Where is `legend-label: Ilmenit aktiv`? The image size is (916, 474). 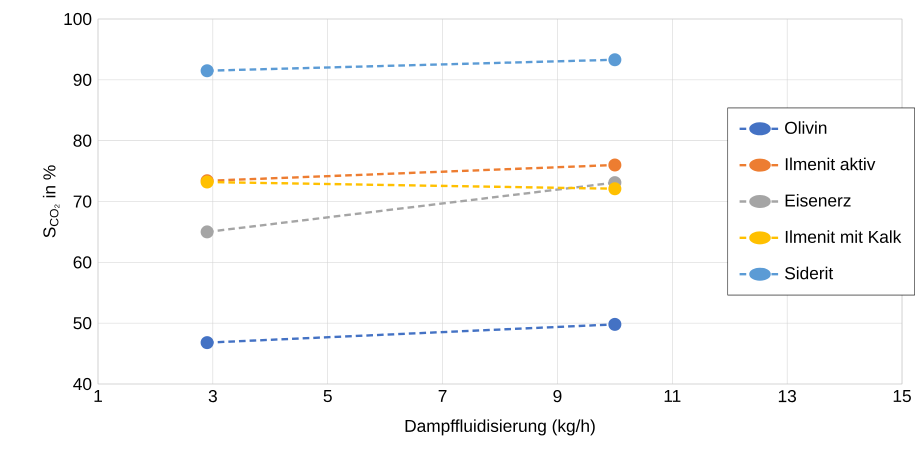 legend-label: Ilmenit aktiv is located at coordinates (831, 164).